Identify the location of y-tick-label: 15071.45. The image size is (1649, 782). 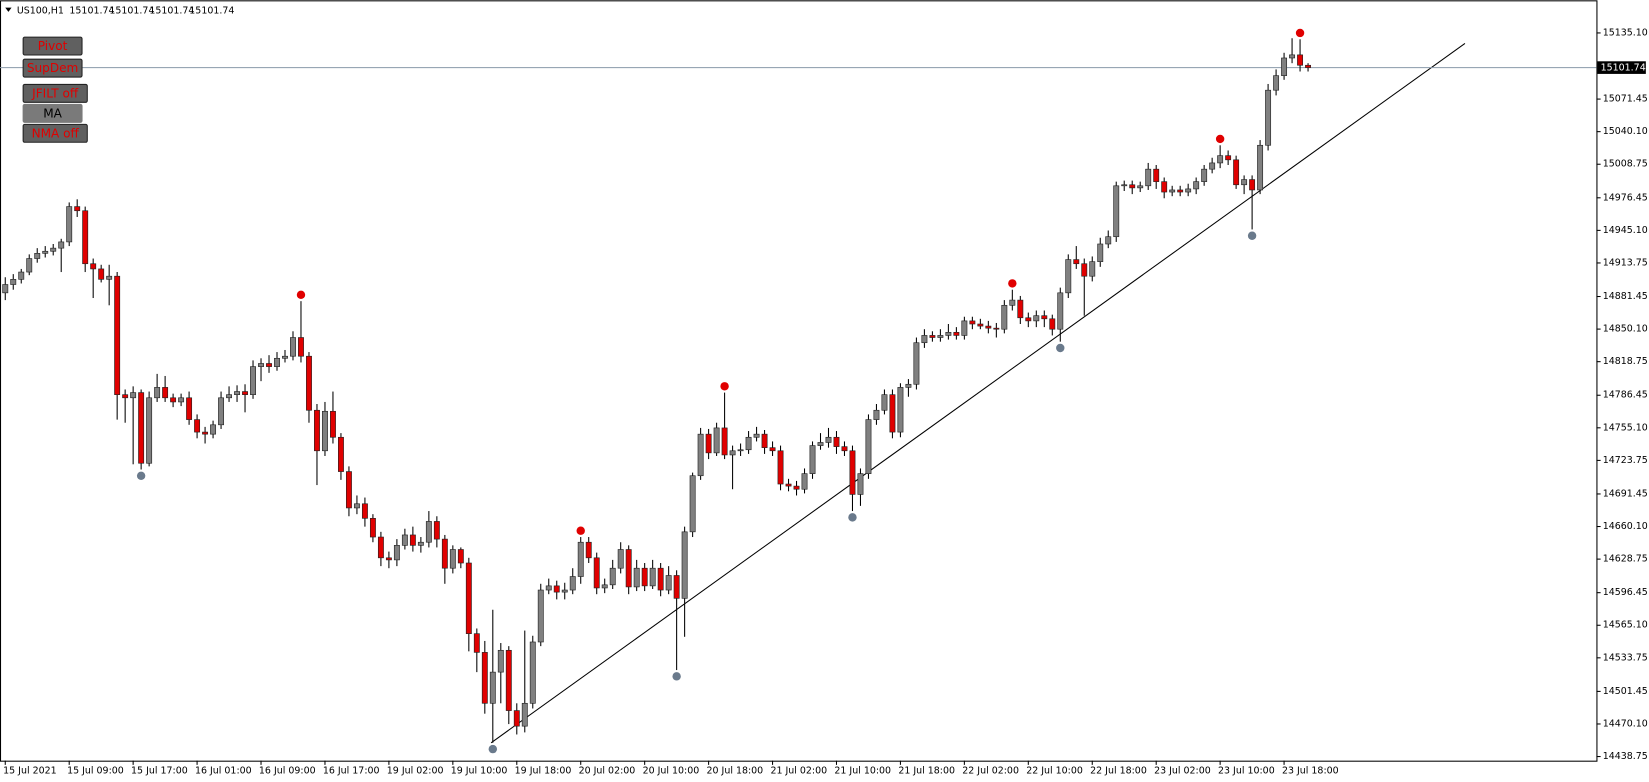
(1625, 99).